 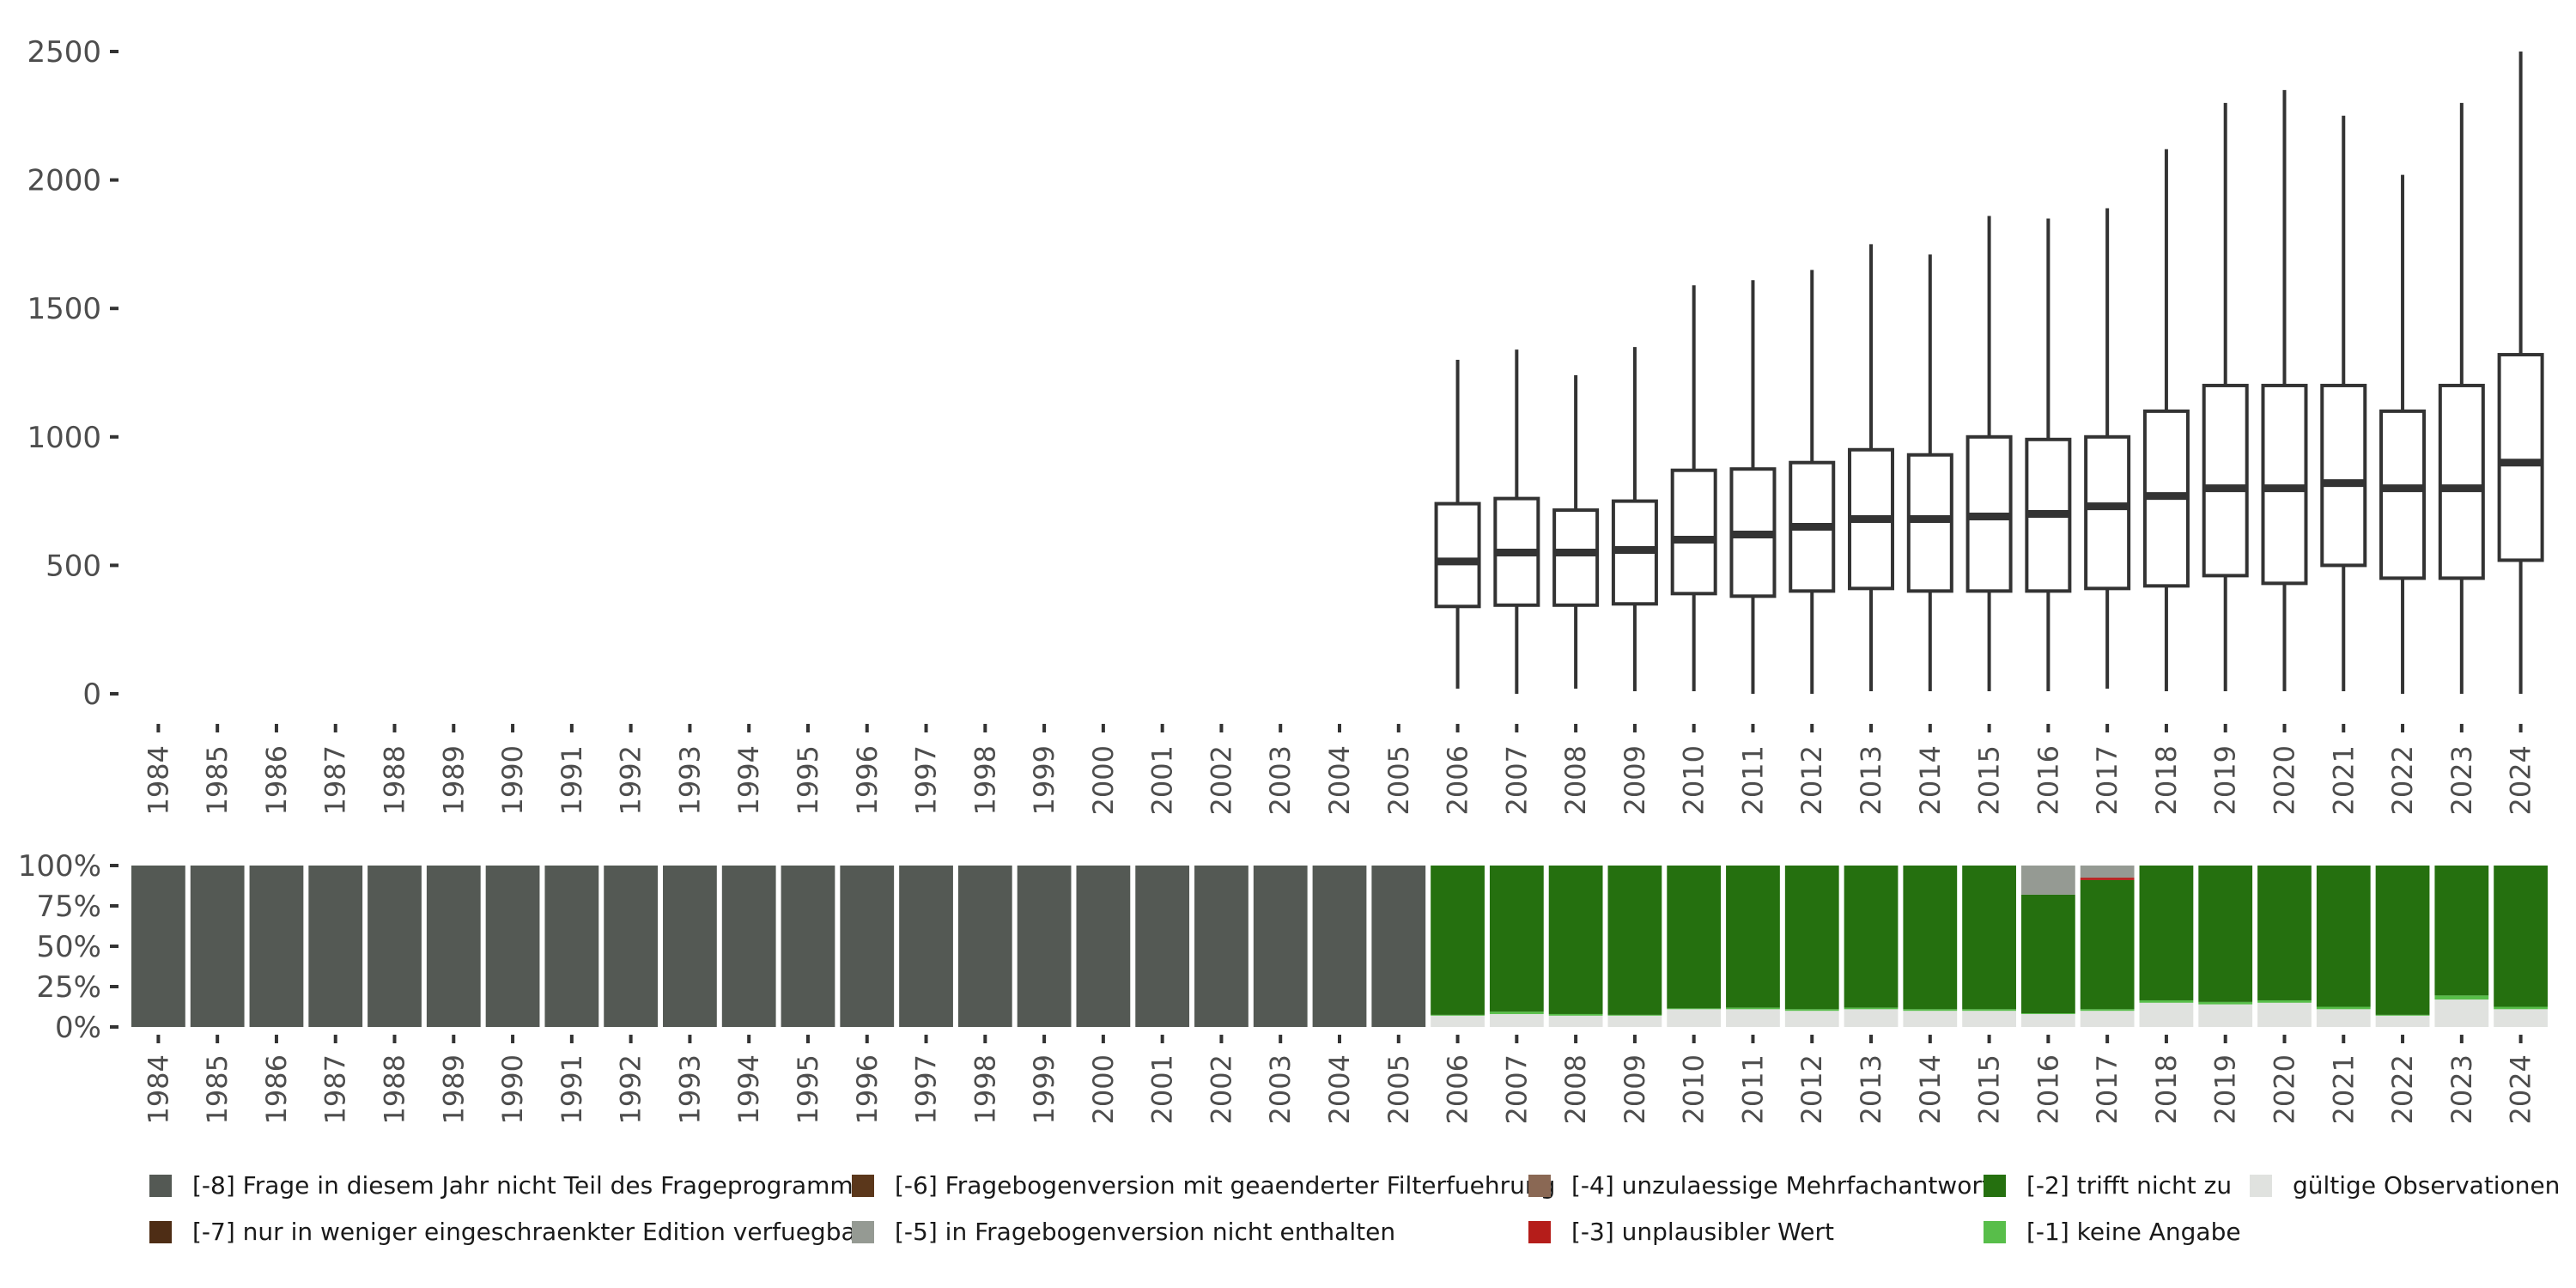 What do you see at coordinates (2048, 1089) in the screenshot?
I see `x-tick-label: 2016` at bounding box center [2048, 1089].